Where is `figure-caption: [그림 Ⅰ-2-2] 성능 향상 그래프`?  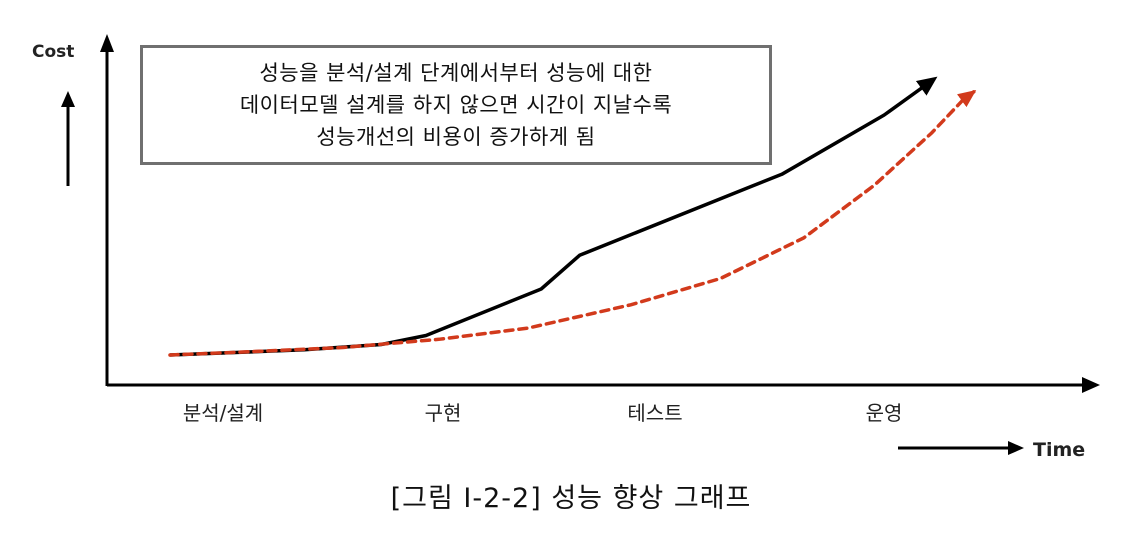
figure-caption: [그림 Ⅰ-2-2] 성능 향상 그래프 is located at coordinates (571, 498).